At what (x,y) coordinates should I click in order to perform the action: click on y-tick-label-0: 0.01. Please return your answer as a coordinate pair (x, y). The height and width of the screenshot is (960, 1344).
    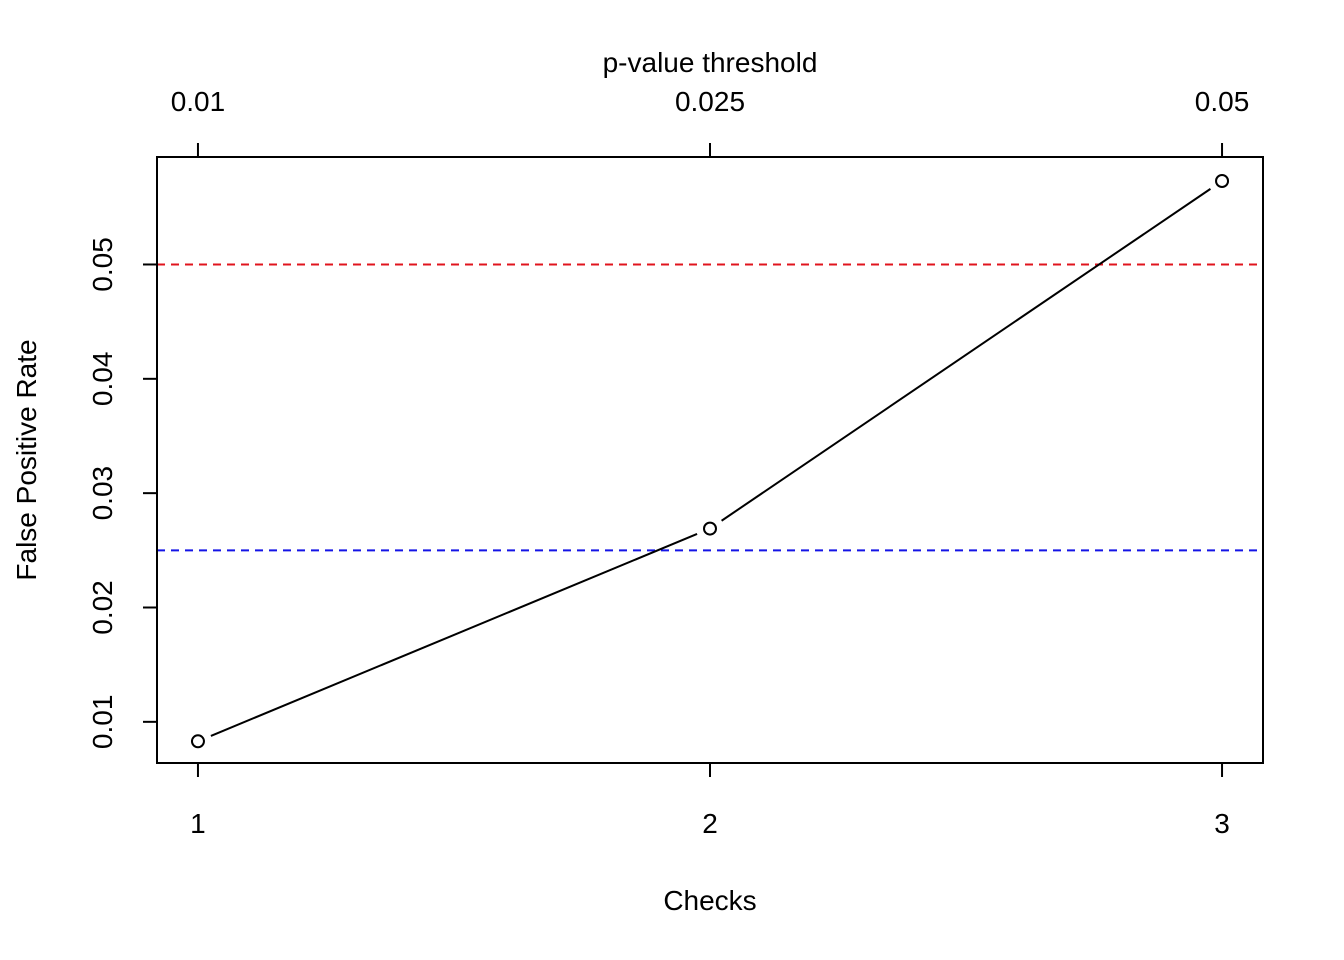
    Looking at the image, I should click on (102, 722).